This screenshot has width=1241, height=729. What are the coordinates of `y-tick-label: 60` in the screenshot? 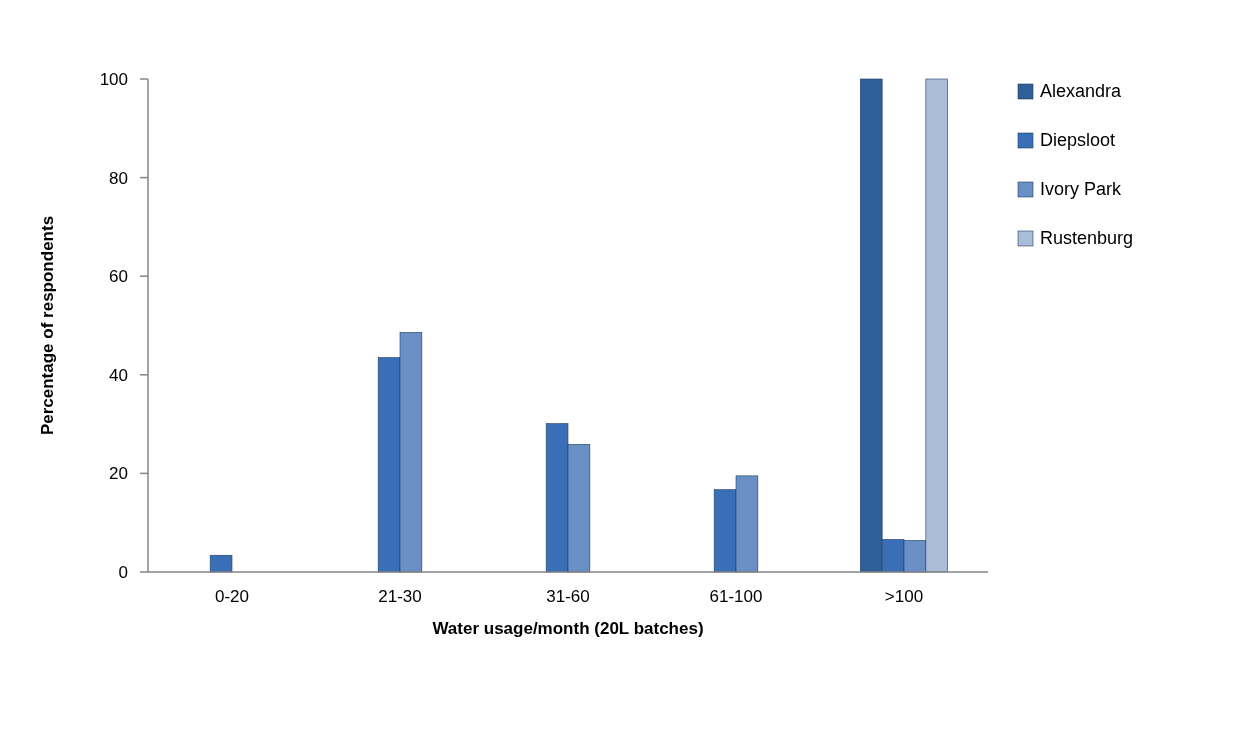 It's located at (118, 277).